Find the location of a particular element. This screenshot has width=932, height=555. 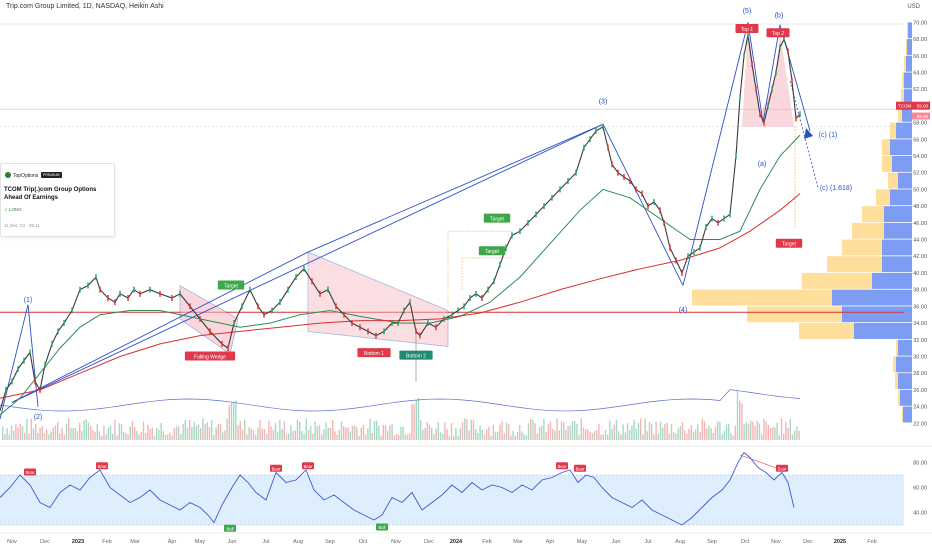

label-box-text: Bottom 1 is located at coordinates (374, 354).